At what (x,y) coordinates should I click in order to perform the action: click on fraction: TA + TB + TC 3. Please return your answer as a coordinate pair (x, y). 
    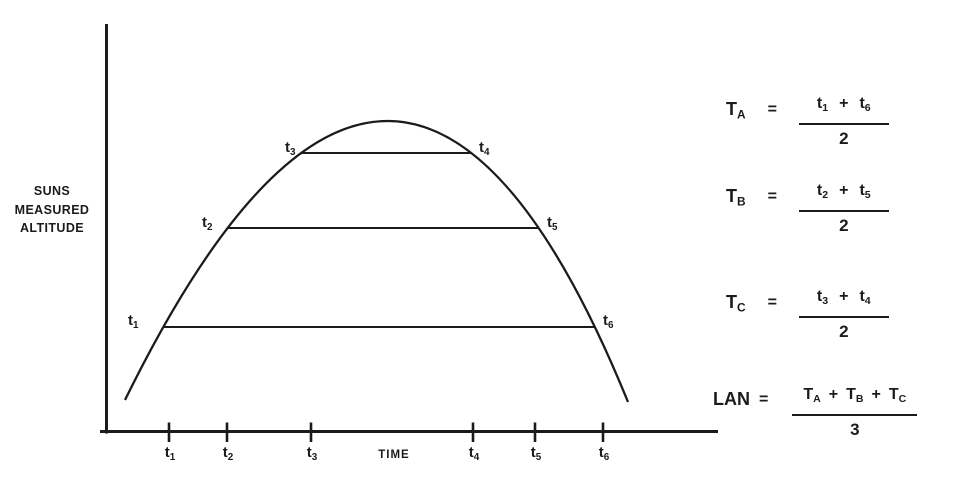
    Looking at the image, I should click on (855, 412).